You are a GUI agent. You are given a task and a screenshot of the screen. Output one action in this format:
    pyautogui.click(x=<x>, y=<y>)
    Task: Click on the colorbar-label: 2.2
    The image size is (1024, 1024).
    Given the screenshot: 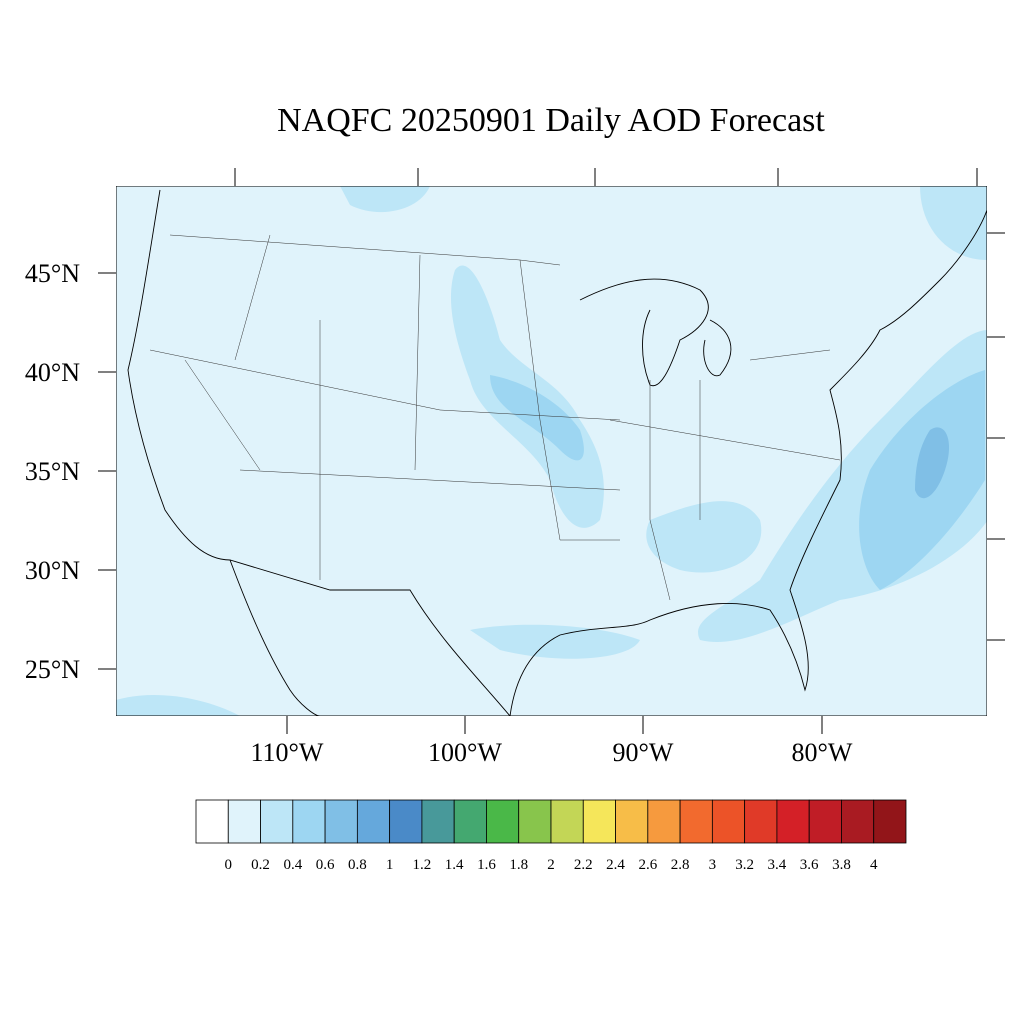 What is the action you would take?
    pyautogui.click(x=583, y=865)
    